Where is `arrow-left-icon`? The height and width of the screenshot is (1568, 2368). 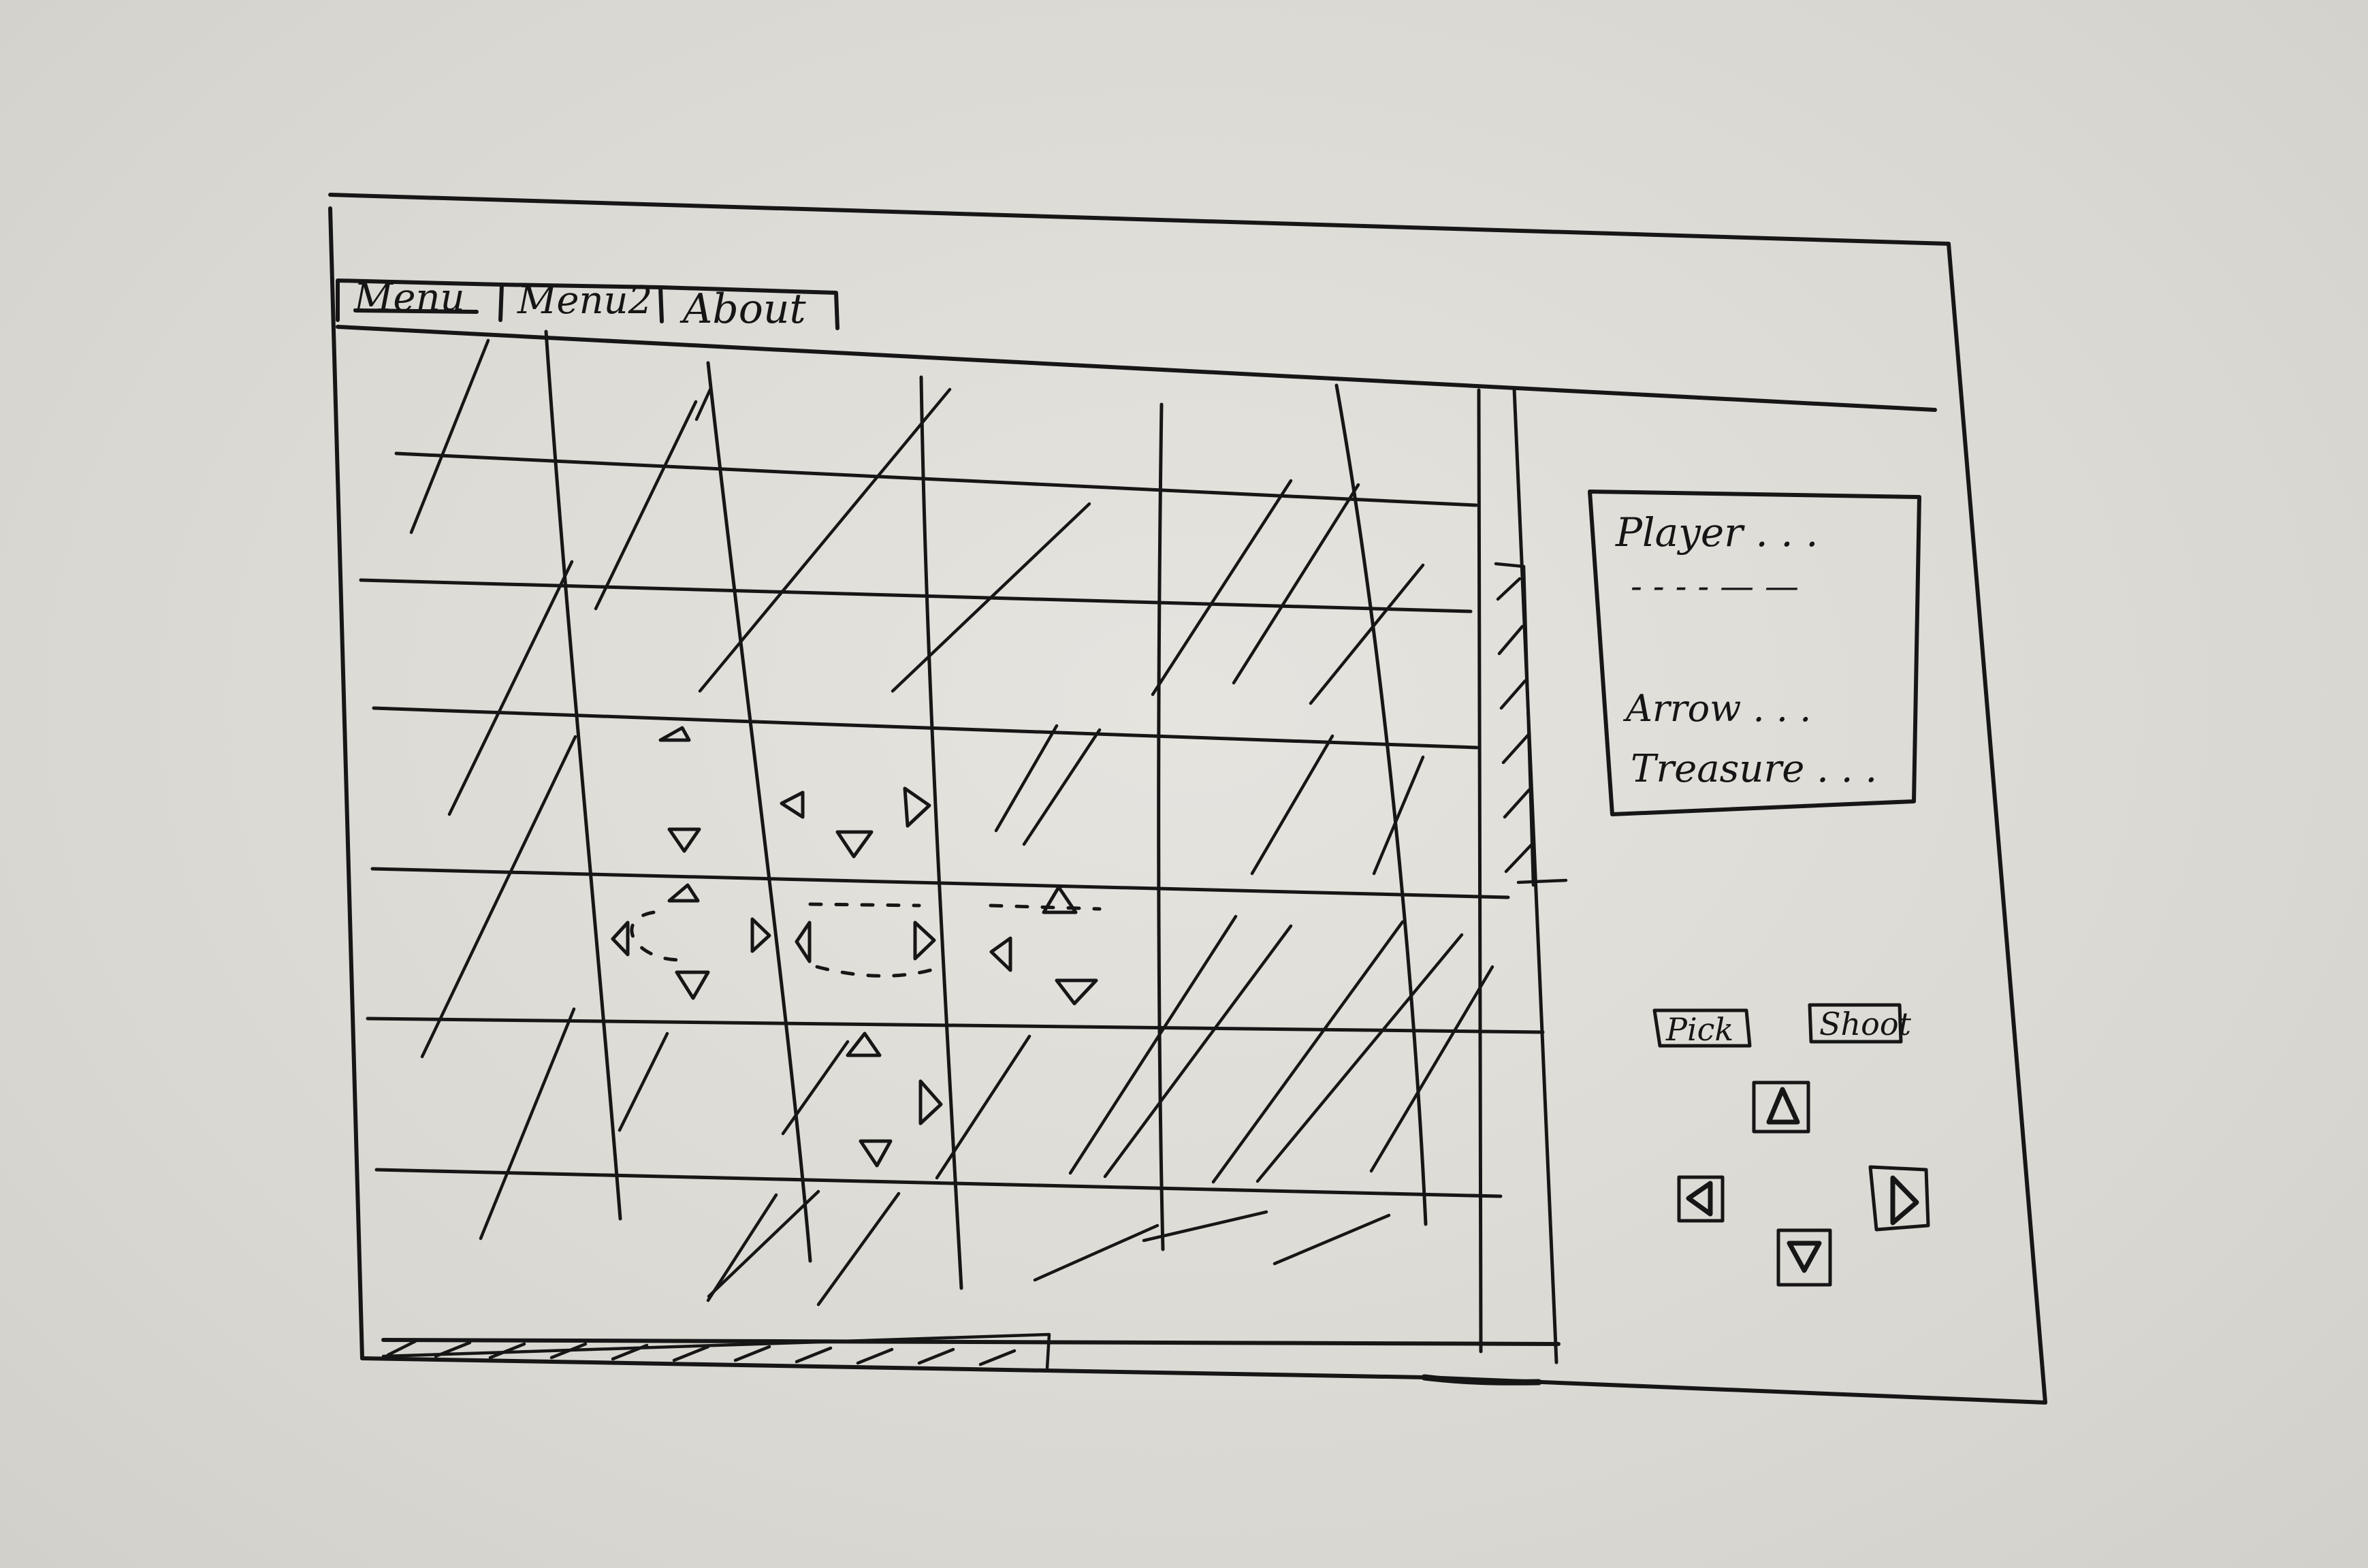
arrow-left-icon is located at coordinates (1699, 1199).